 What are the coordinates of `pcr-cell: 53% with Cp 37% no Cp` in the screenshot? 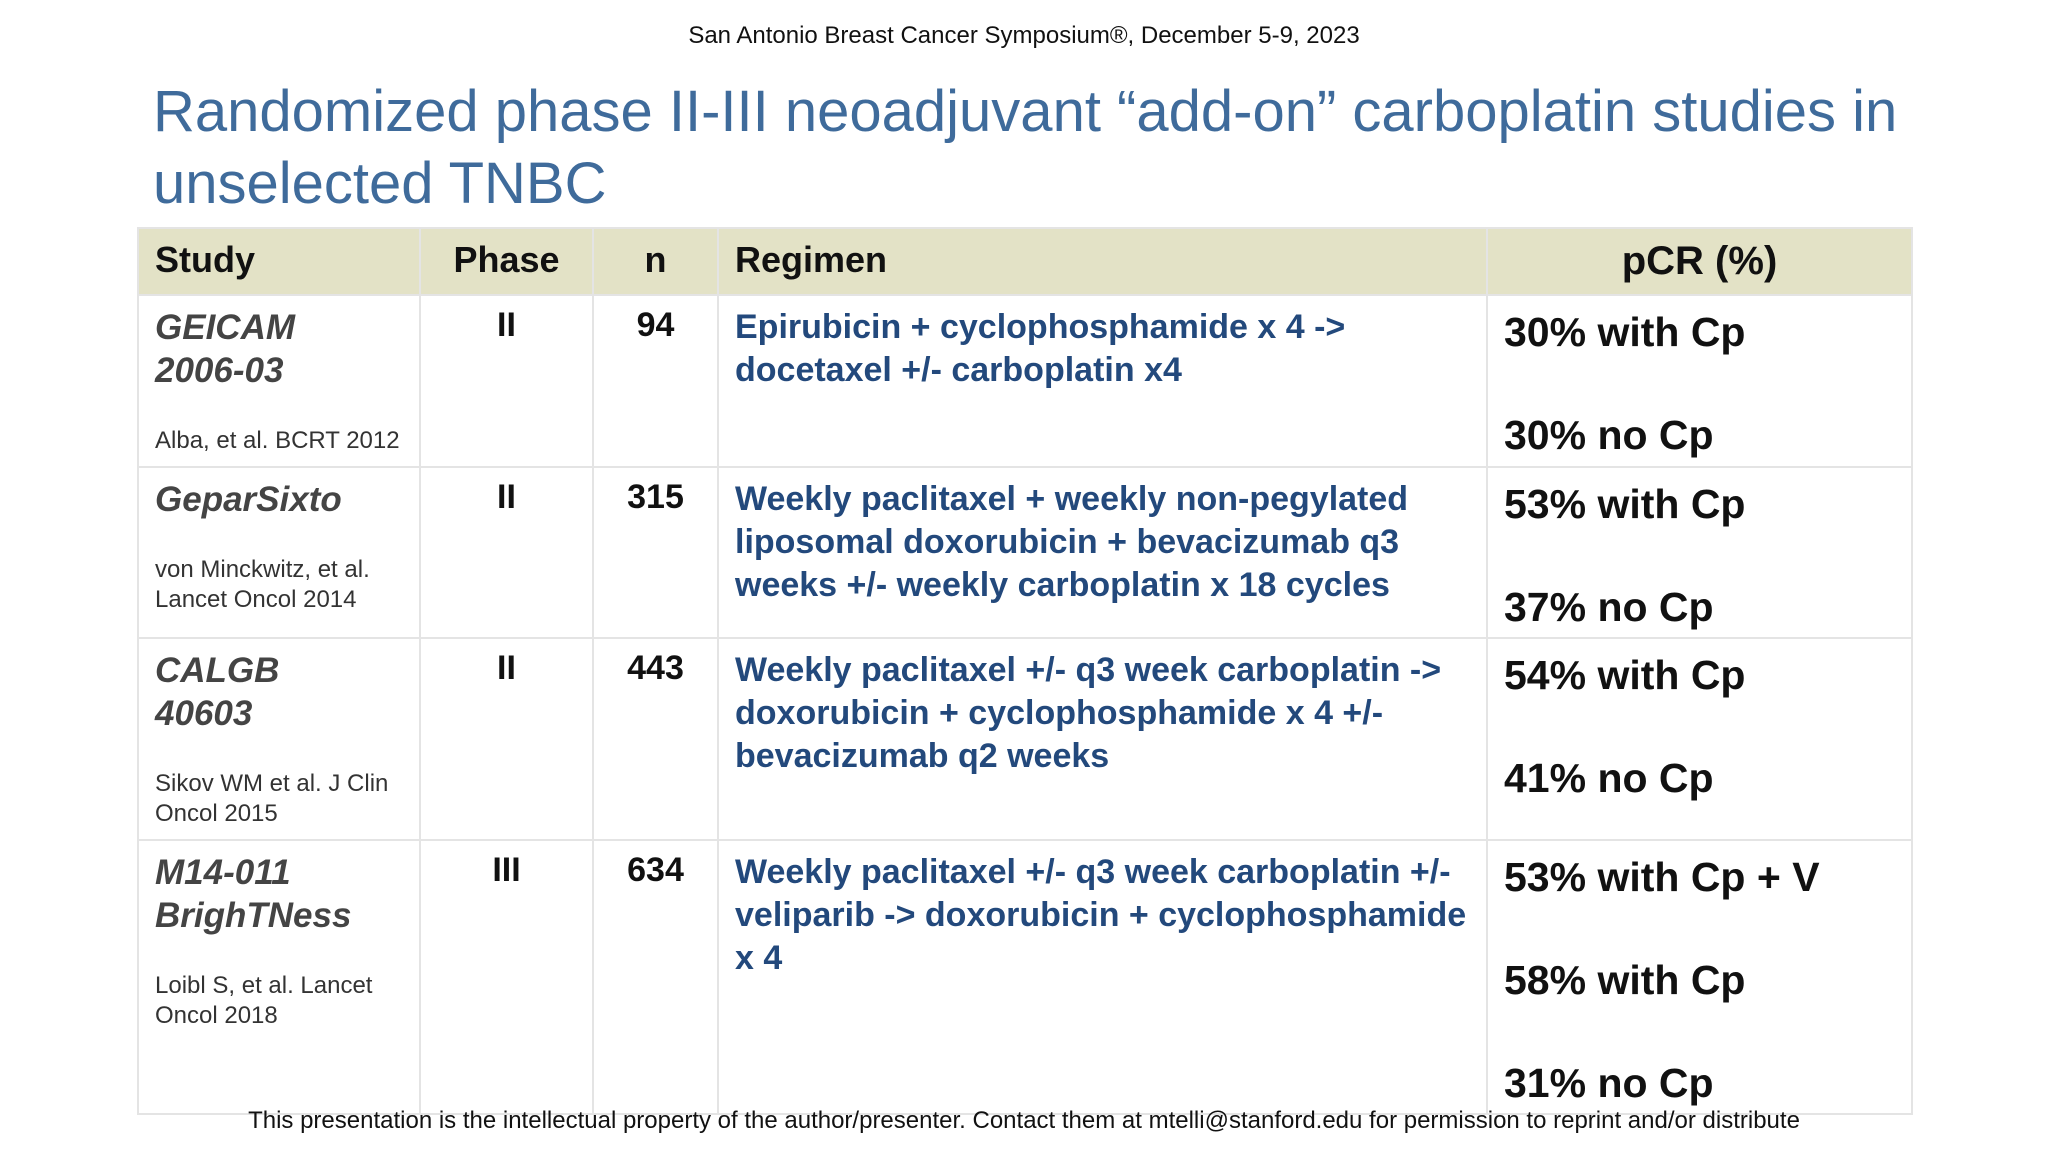 It's located at (1699, 552).